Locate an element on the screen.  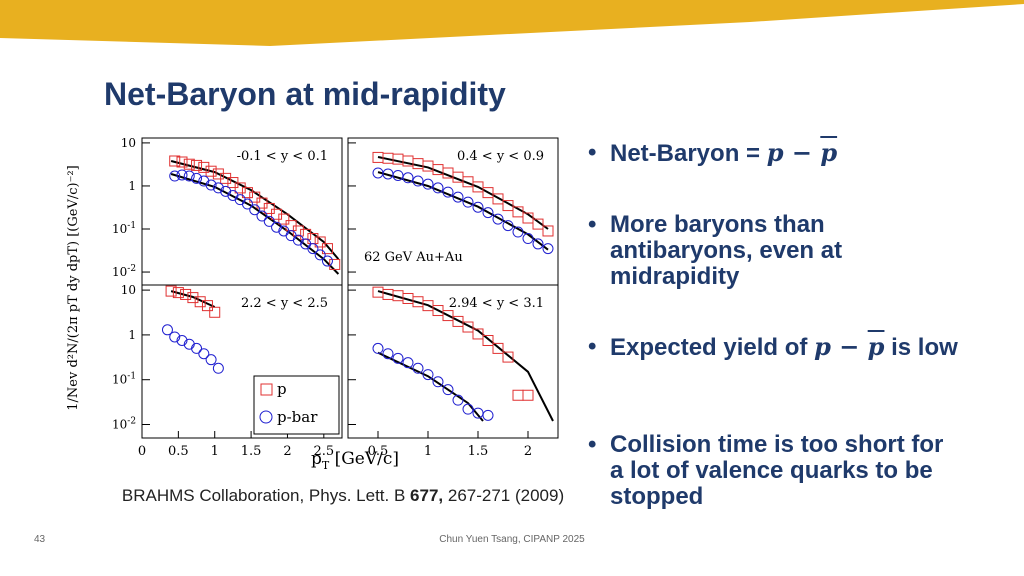
bullet-expected-yield: • Expected yield of p − p is low is located at coordinates (778, 347).